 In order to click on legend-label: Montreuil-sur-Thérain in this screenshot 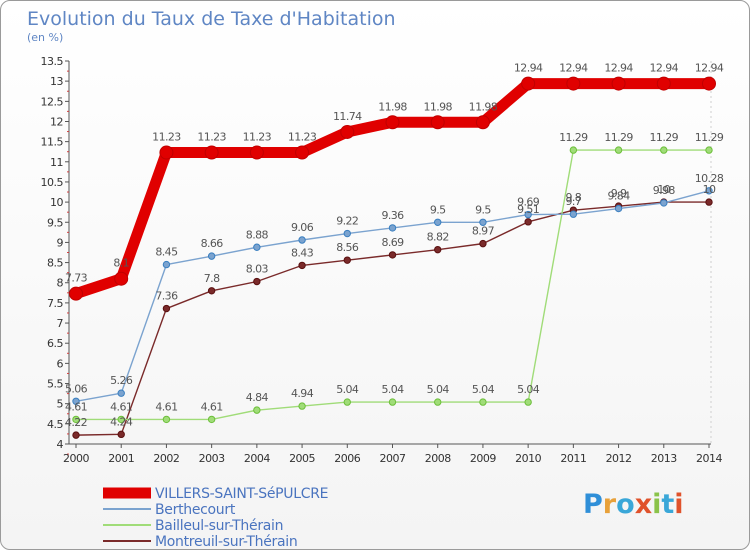, I will do `click(226, 542)`.